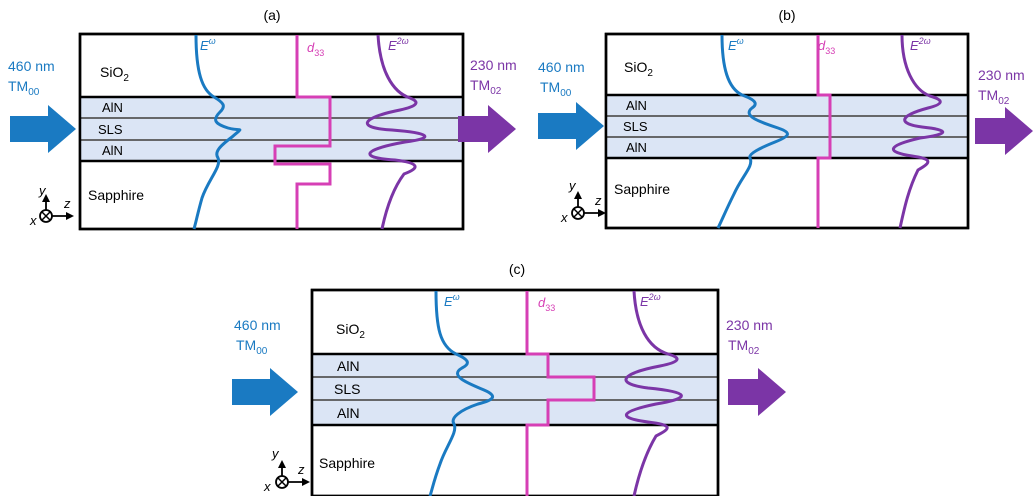  I want to click on waveguide-box, so click(787, 131).